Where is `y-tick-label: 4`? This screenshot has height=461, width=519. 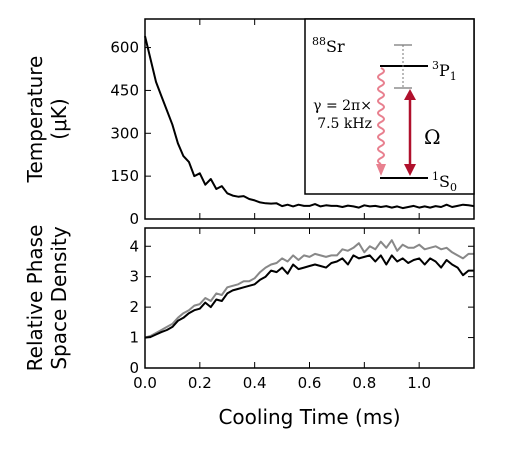
y-tick-label: 4 is located at coordinates (134, 246).